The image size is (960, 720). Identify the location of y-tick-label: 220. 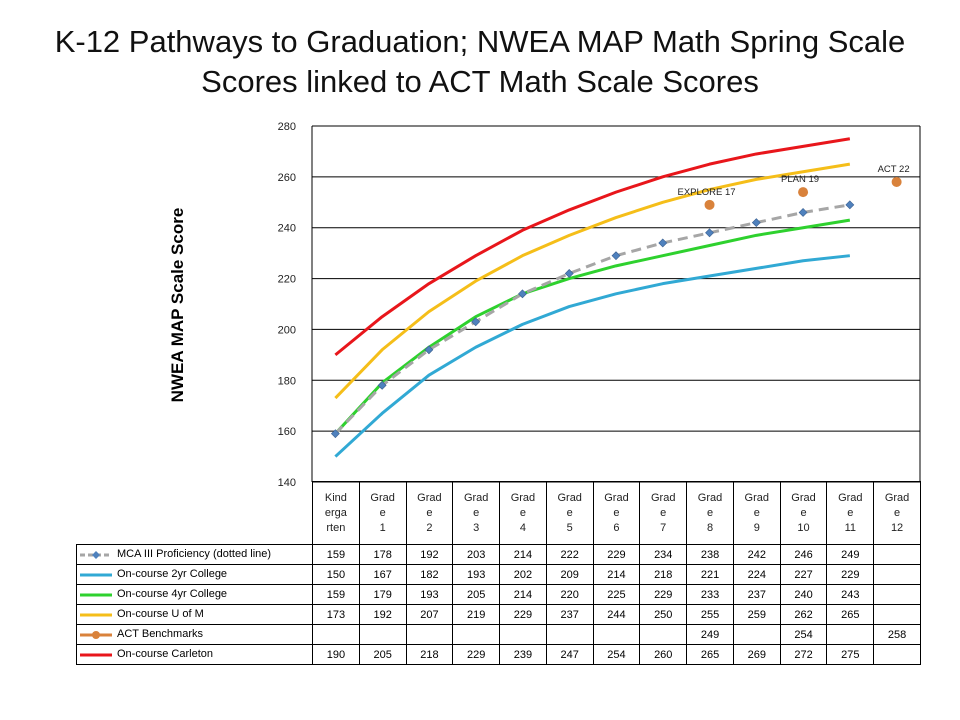
(287, 280).